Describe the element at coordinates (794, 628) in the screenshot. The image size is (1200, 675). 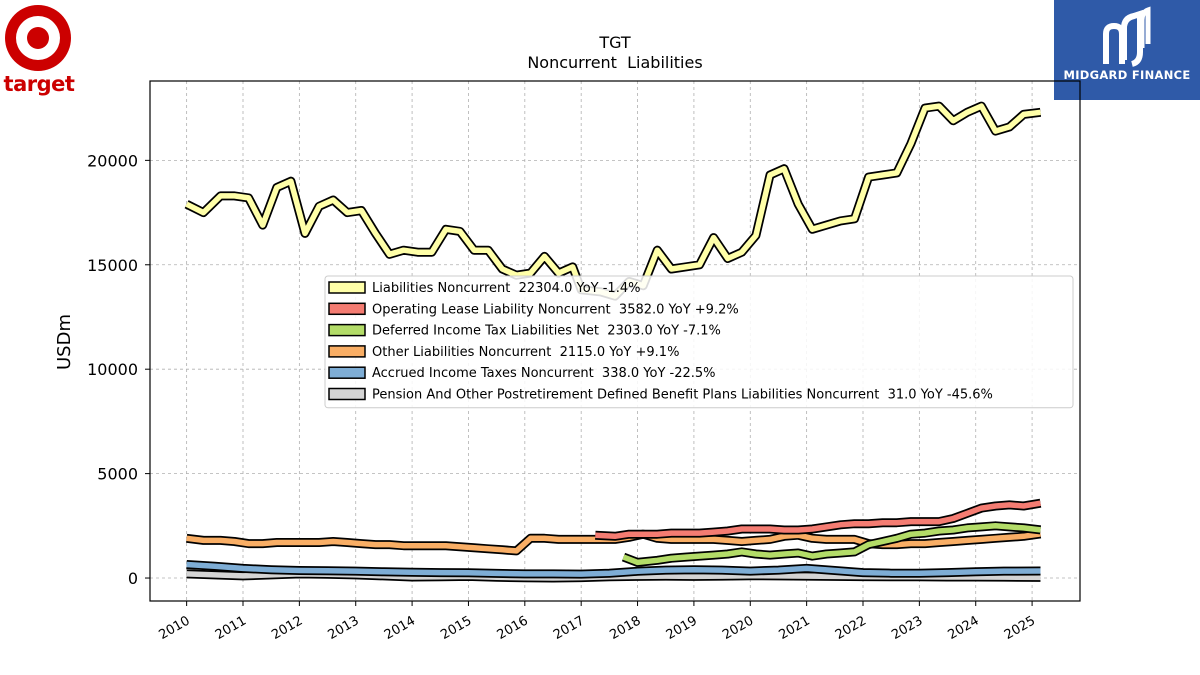
I see `x-tick-label: 2021` at that location.